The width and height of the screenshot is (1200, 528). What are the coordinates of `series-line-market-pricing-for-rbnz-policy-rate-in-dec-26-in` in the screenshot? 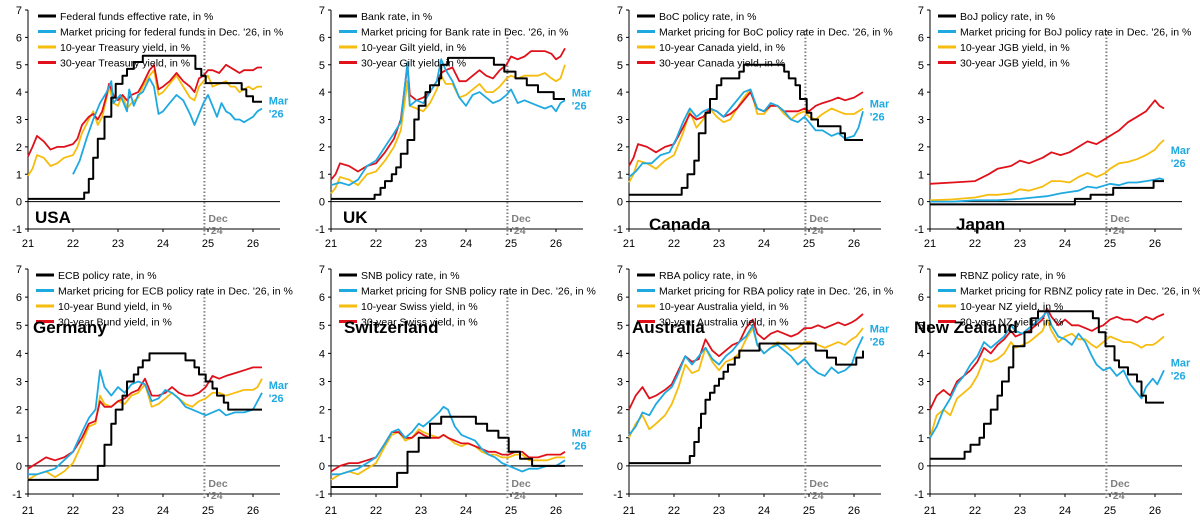 It's located at (1047, 374).